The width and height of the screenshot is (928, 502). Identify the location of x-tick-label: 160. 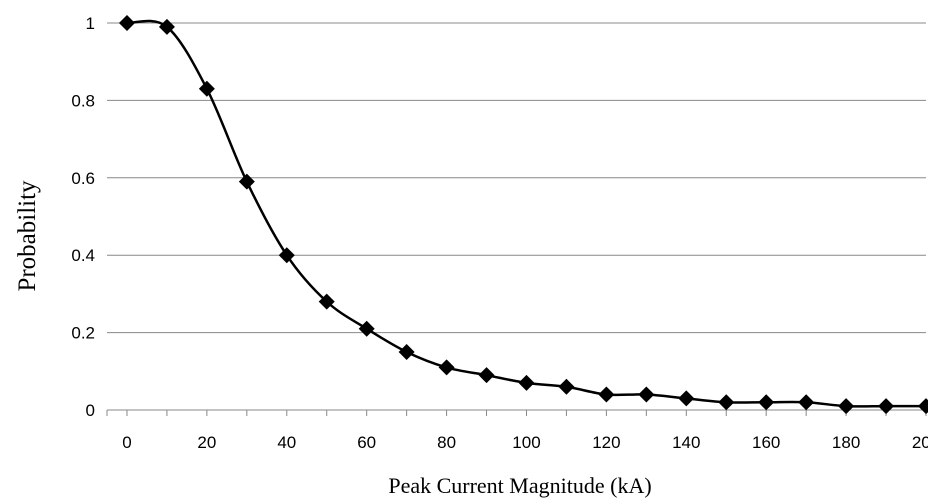
(766, 442).